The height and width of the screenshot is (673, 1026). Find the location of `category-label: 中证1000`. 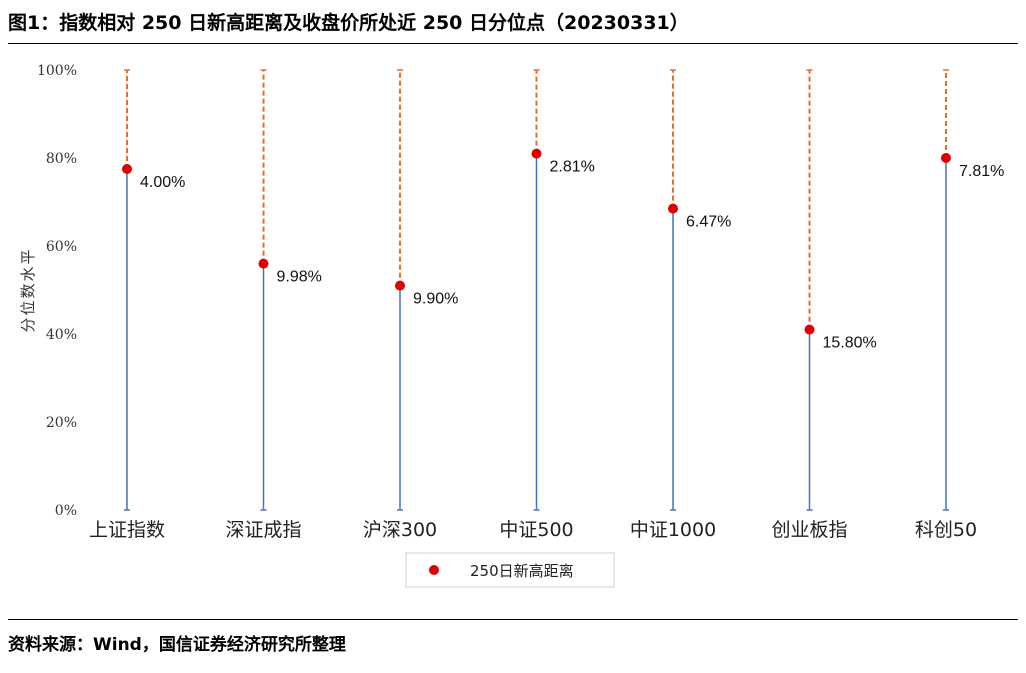

category-label: 中证1000 is located at coordinates (673, 530).